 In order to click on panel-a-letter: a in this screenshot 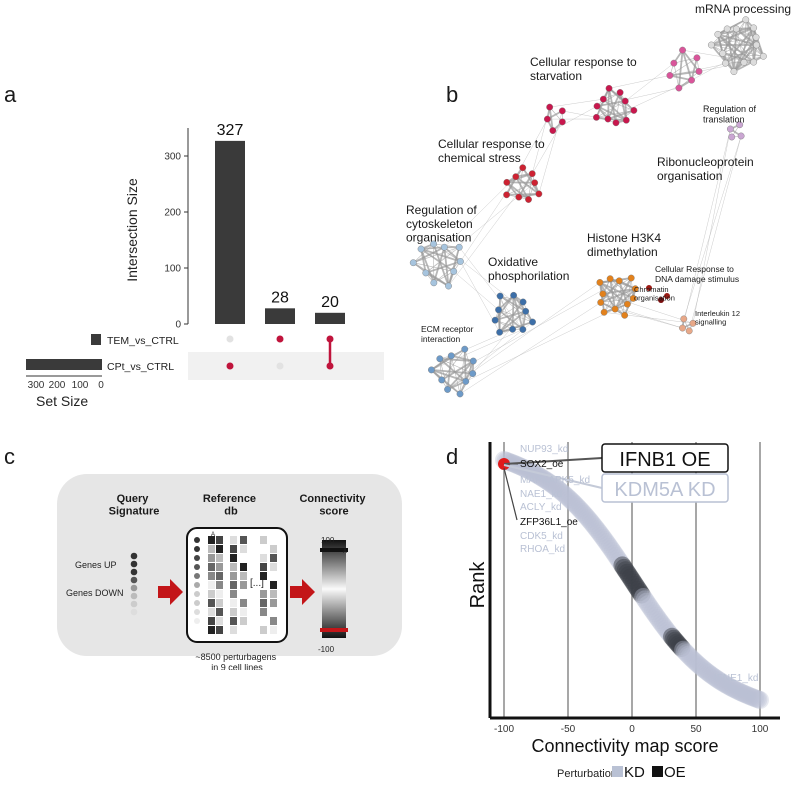, I will do `click(10, 94)`.